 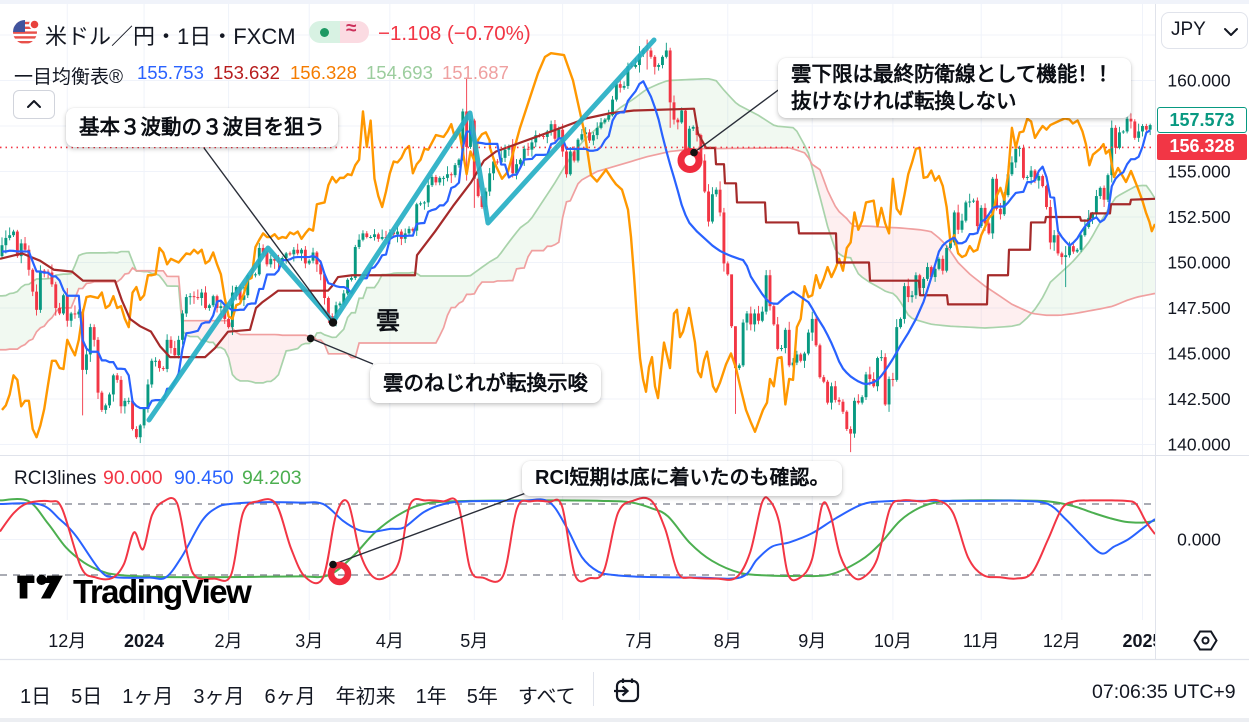 What do you see at coordinates (893, 641) in the screenshot?
I see `svg-text: 10月` at bounding box center [893, 641].